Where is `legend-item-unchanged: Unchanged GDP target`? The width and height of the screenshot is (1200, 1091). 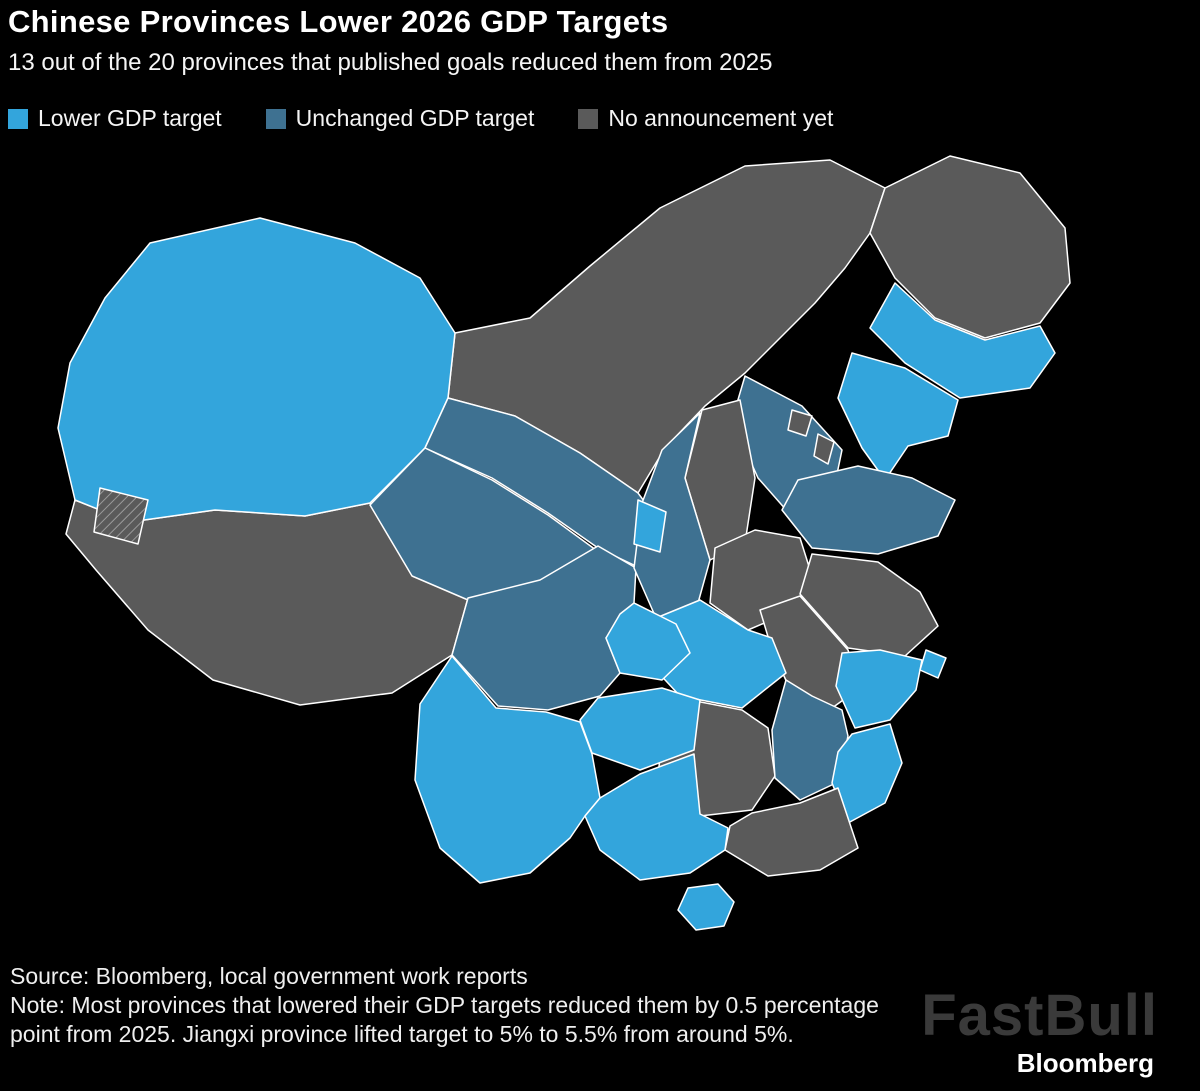 legend-item-unchanged: Unchanged GDP target is located at coordinates (400, 118).